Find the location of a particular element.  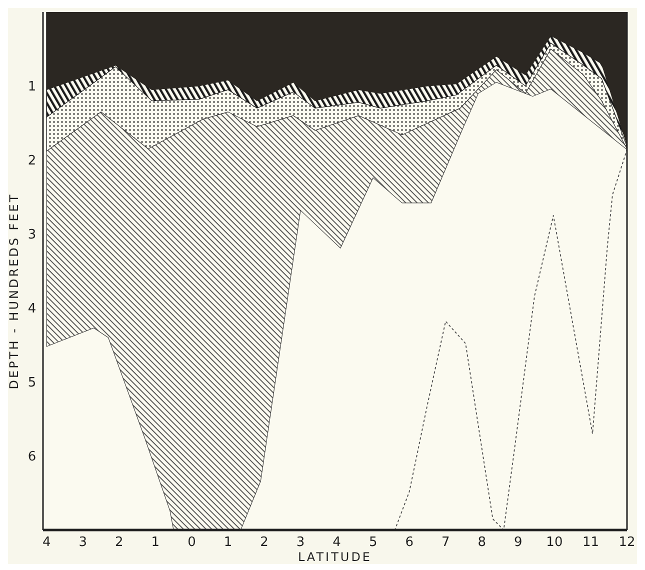

x-tick-label: 7 is located at coordinates (445, 542).